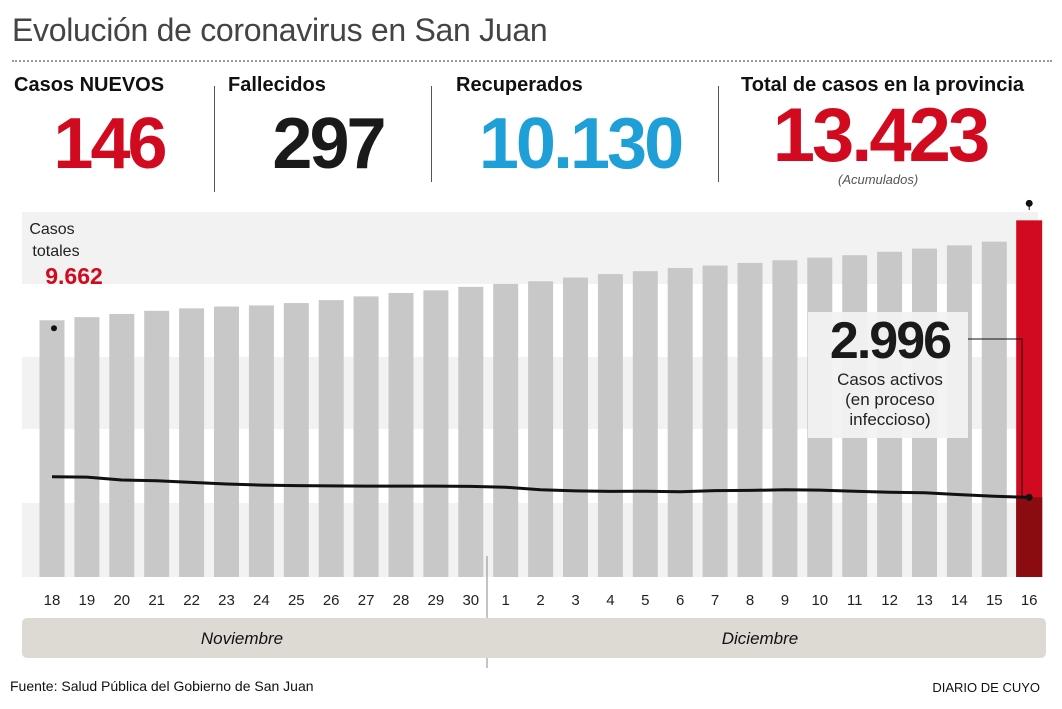 The image size is (1062, 709). I want to click on active-annotation-bg, so click(888, 375).